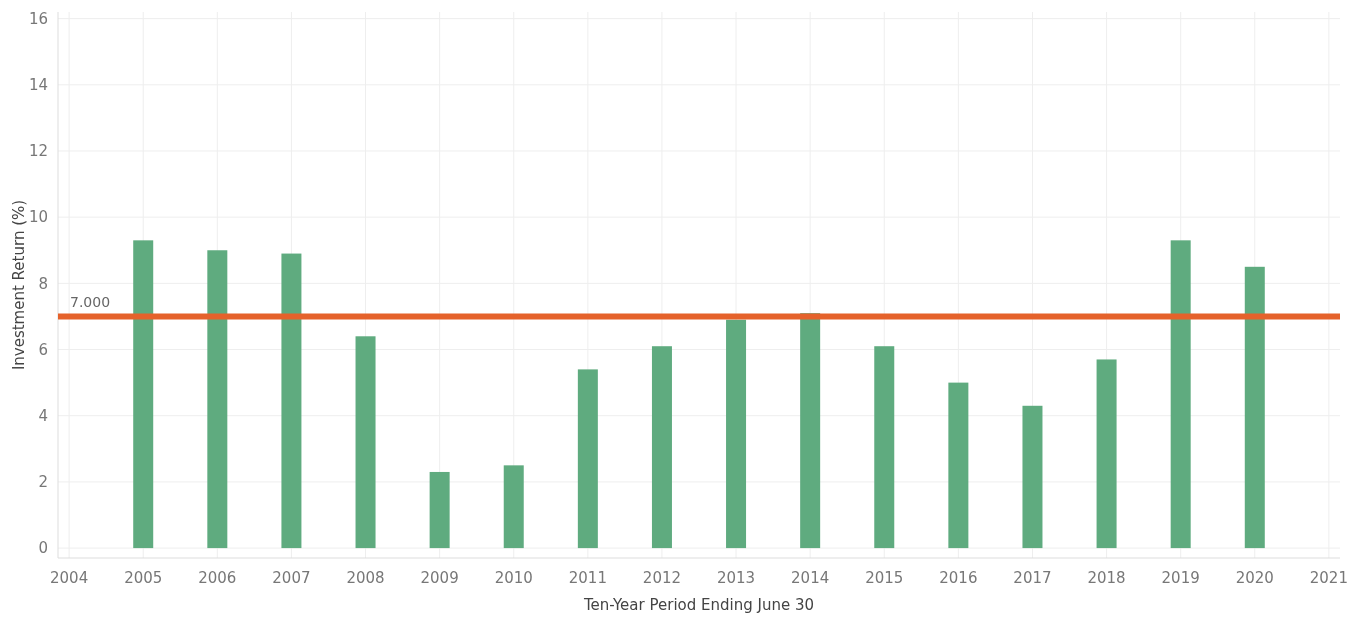  I want to click on x-tick-label: 2008, so click(365, 578).